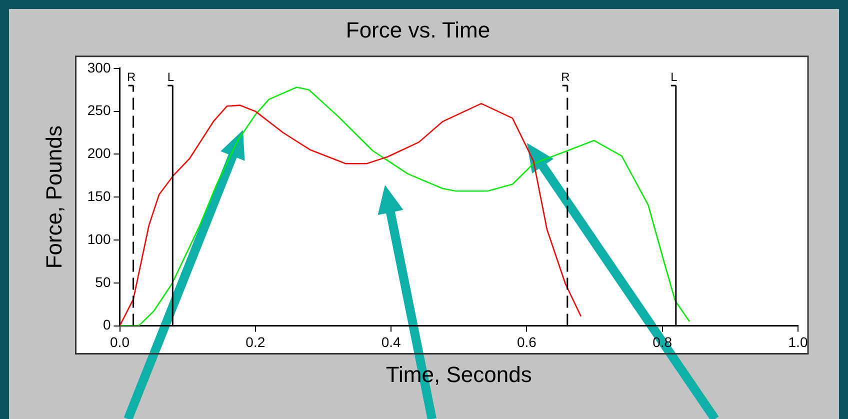  Describe the element at coordinates (798, 342) in the screenshot. I see `x-tick-label: 1.0` at that location.